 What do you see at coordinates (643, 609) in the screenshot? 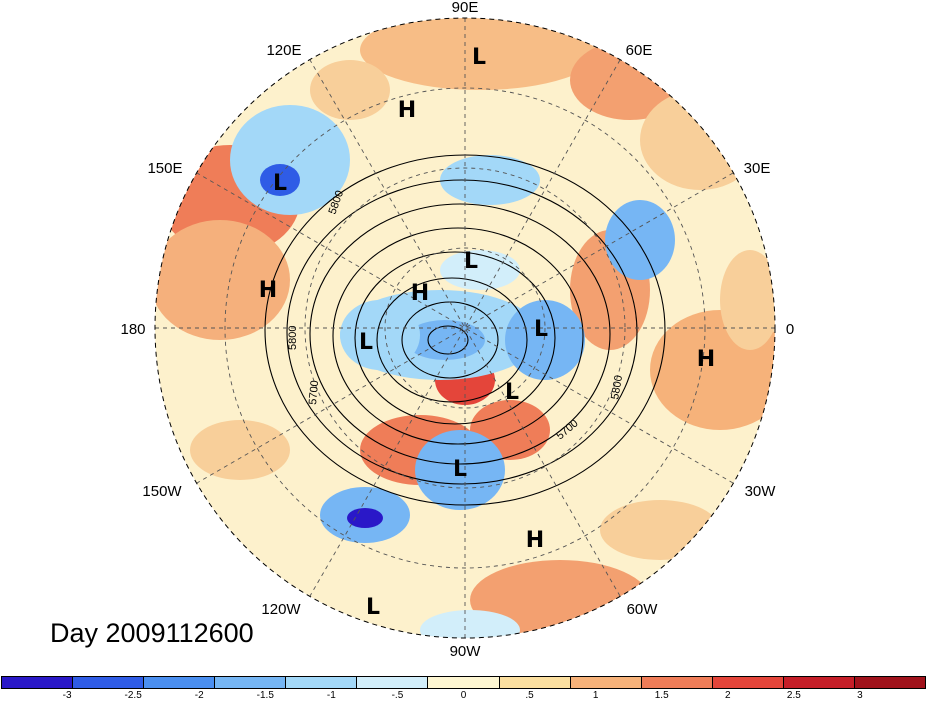
I see `lon-label-60w: 60W` at bounding box center [643, 609].